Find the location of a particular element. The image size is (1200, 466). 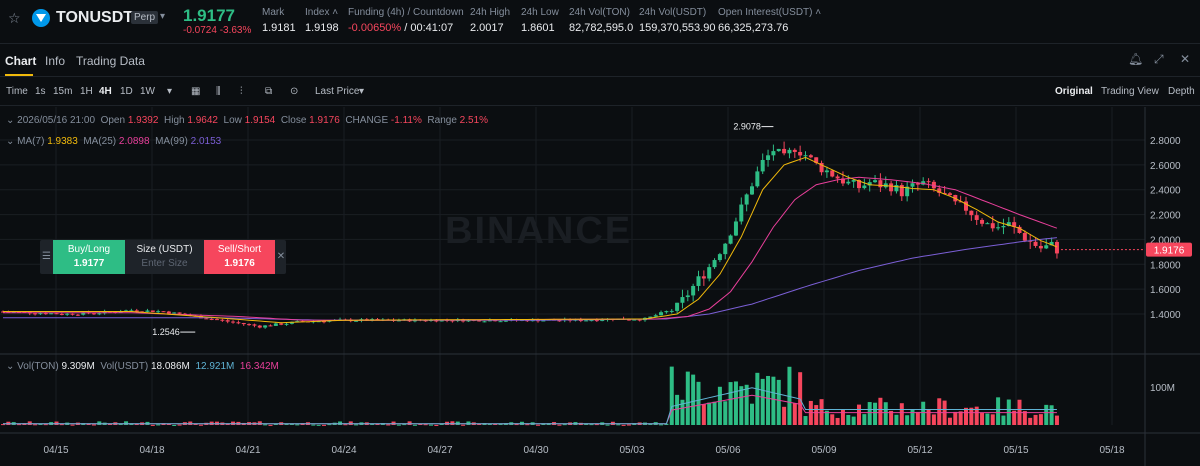

volume-toggle-icon: ⌄ is located at coordinates (10, 366).